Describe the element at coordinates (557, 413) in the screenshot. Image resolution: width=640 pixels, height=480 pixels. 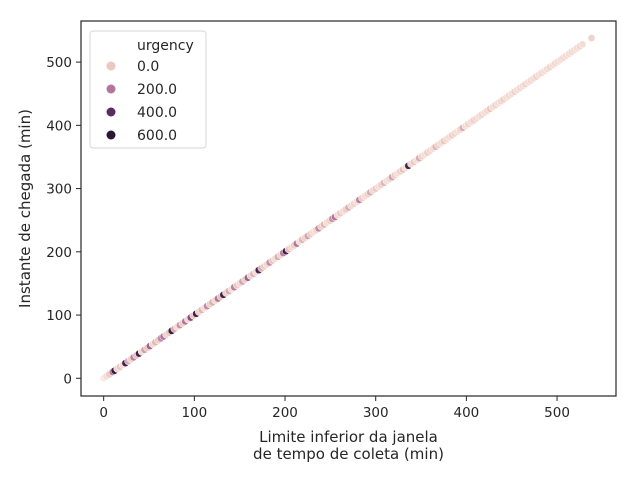
I see `x-tick-label-500: 500` at that location.